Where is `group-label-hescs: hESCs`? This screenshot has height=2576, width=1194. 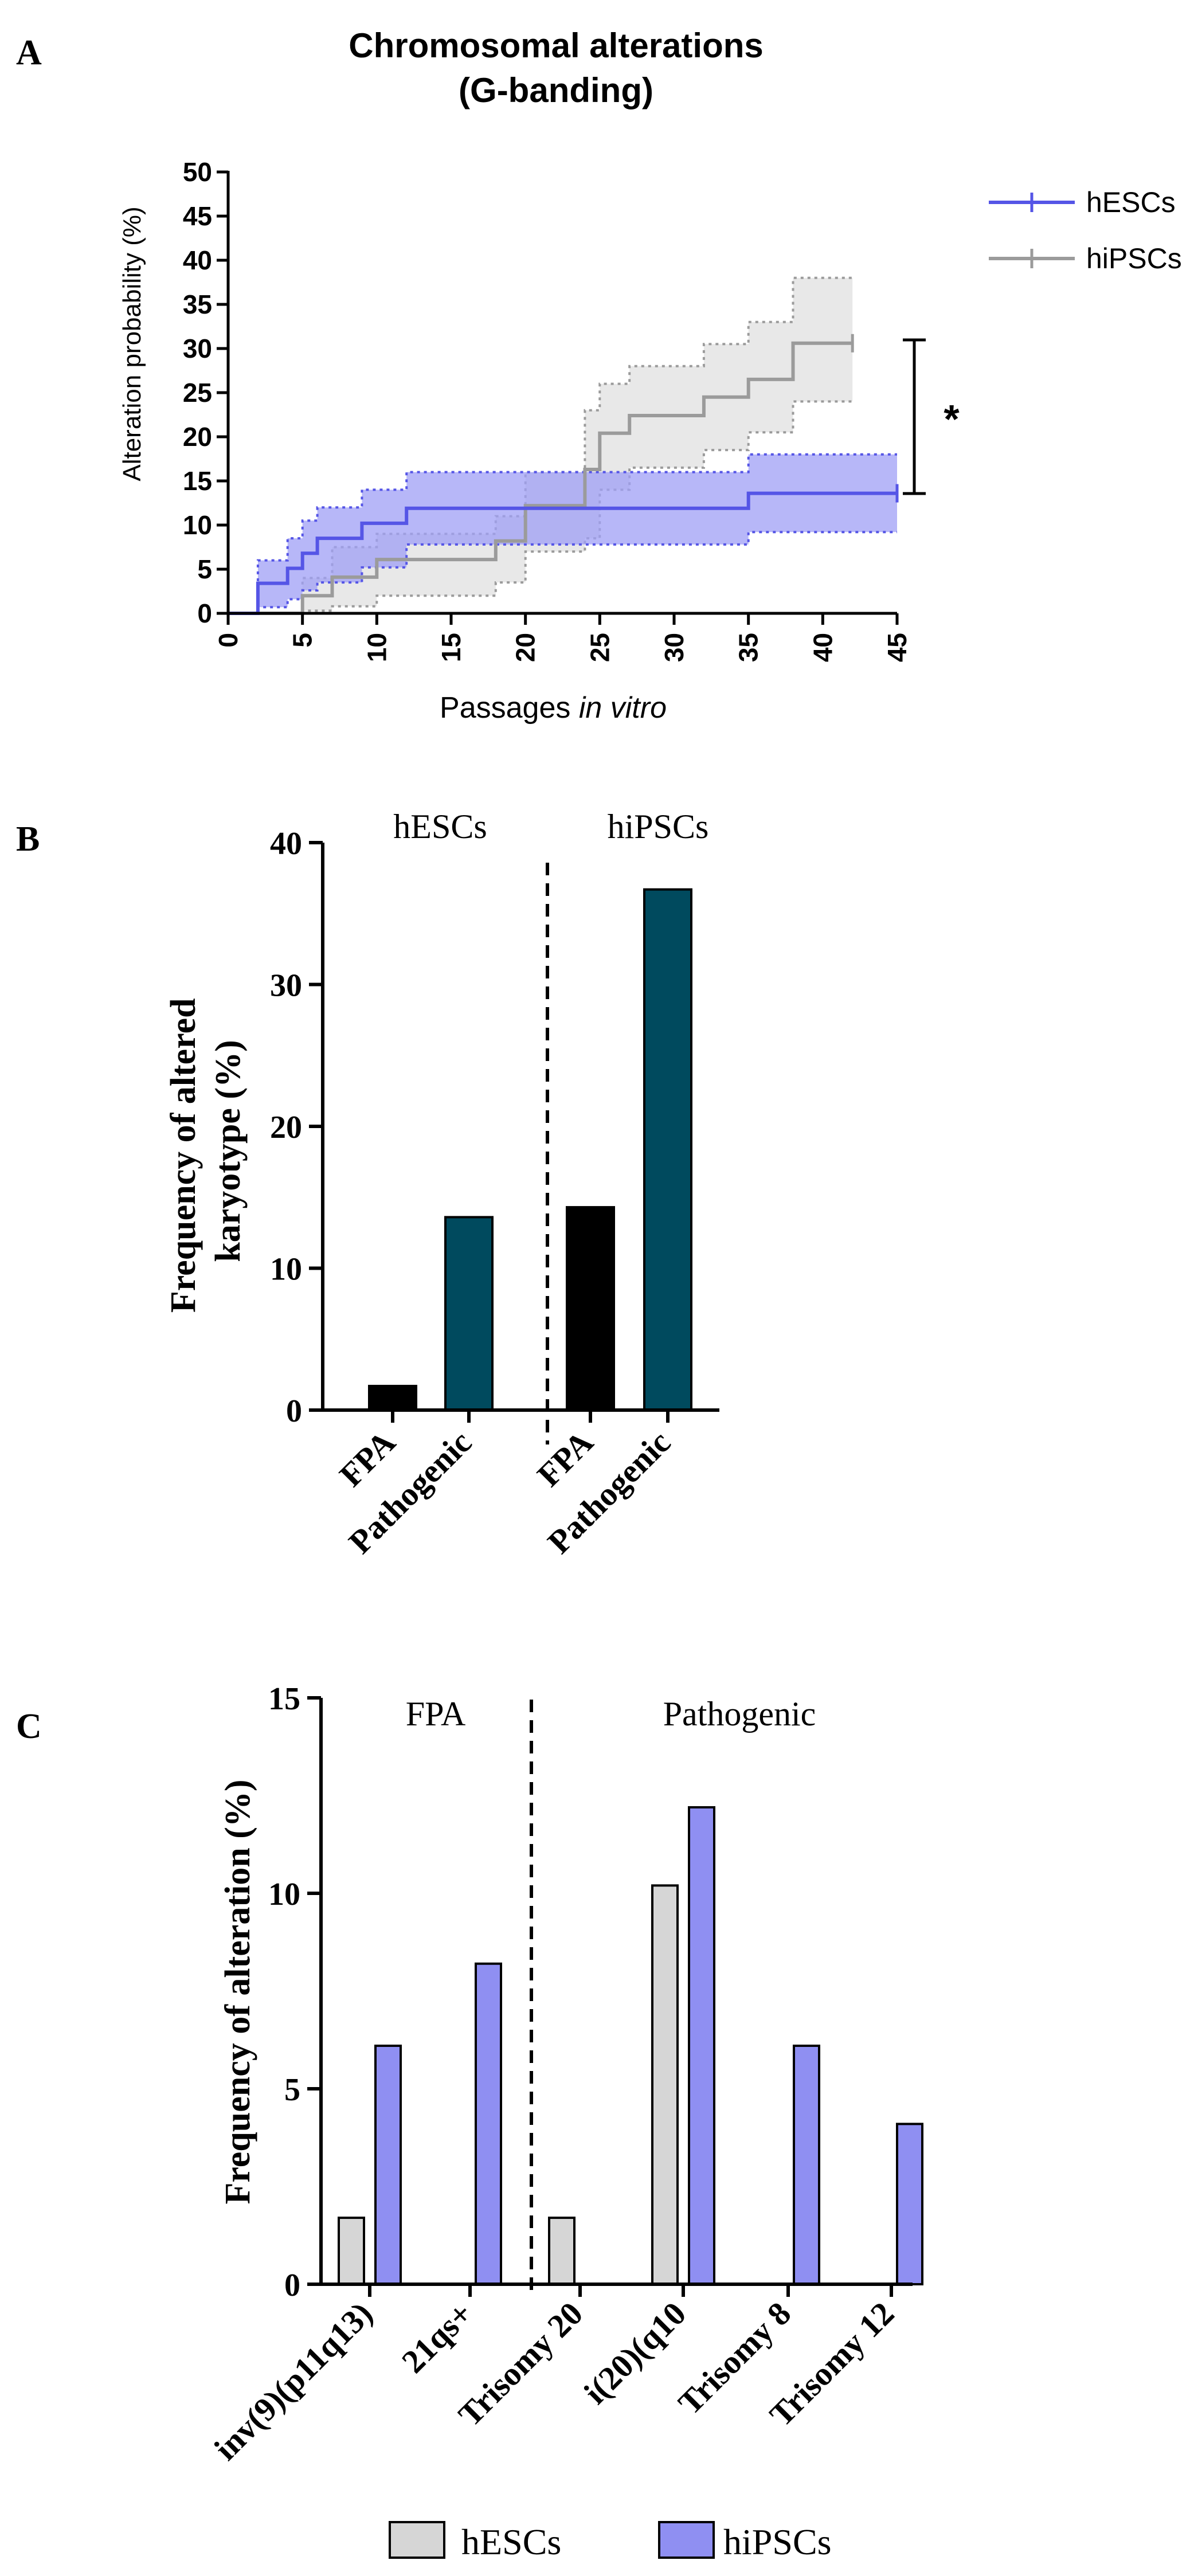
group-label-hescs: hESCs is located at coordinates (440, 826).